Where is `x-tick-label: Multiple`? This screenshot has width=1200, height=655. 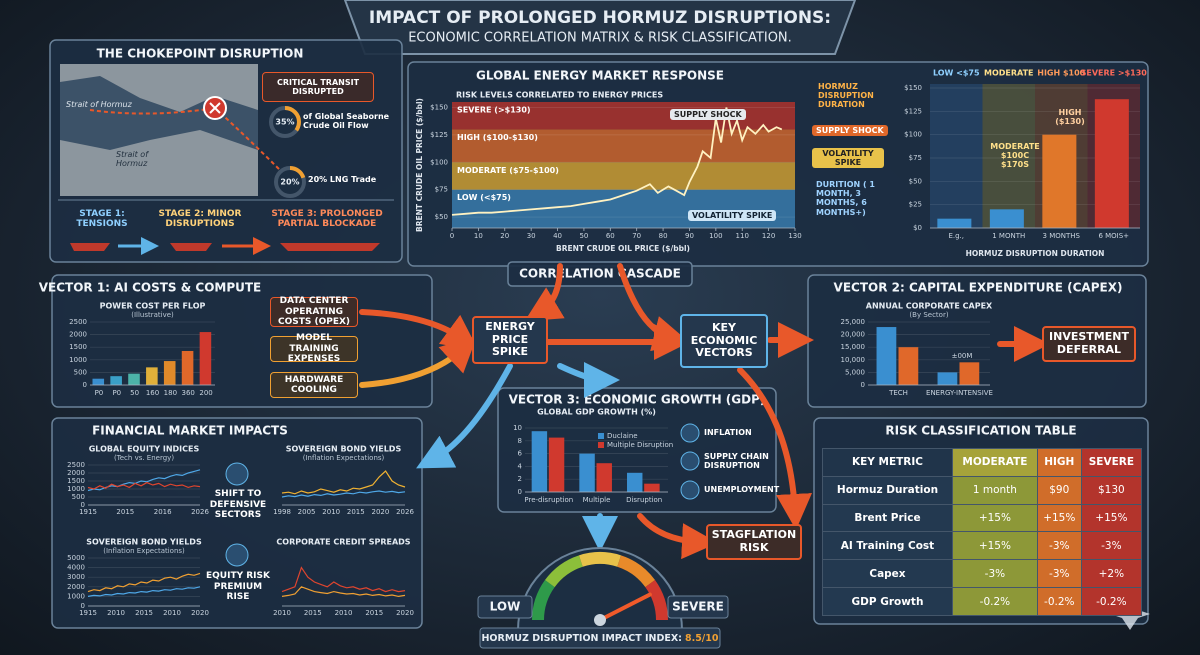 x-tick-label: Multiple is located at coordinates (597, 500).